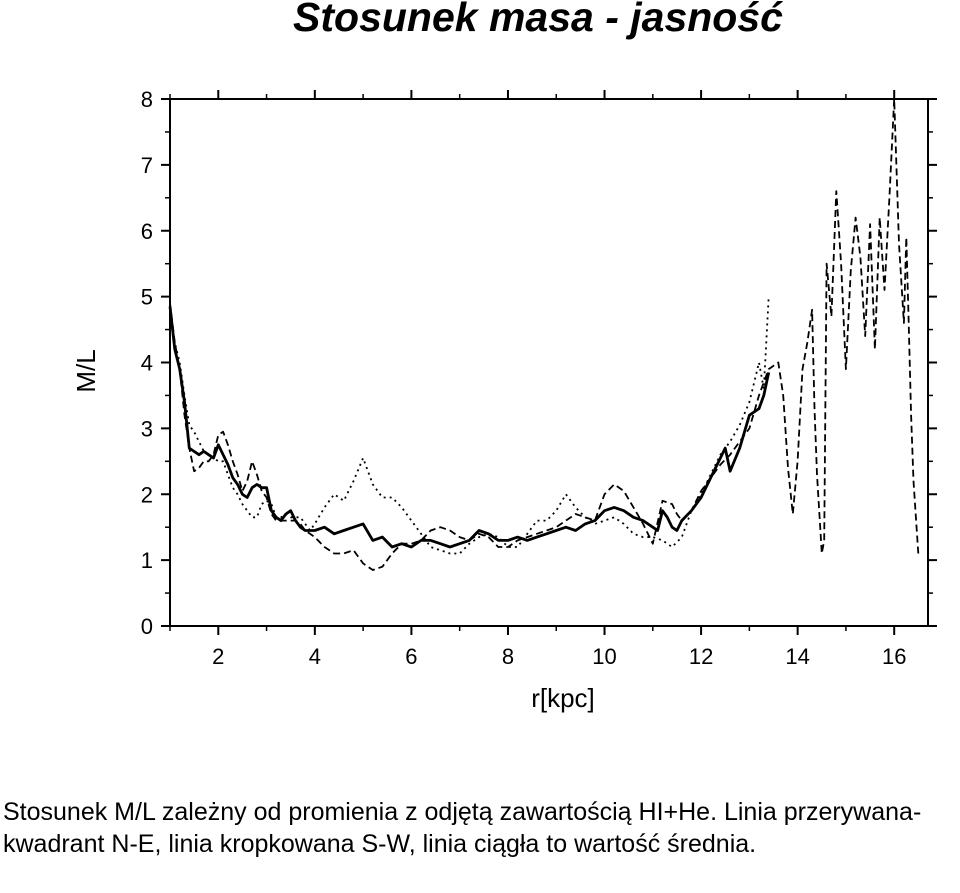 This screenshot has height=893, width=960. What do you see at coordinates (147, 165) in the screenshot?
I see `y-tick-label: 7` at bounding box center [147, 165].